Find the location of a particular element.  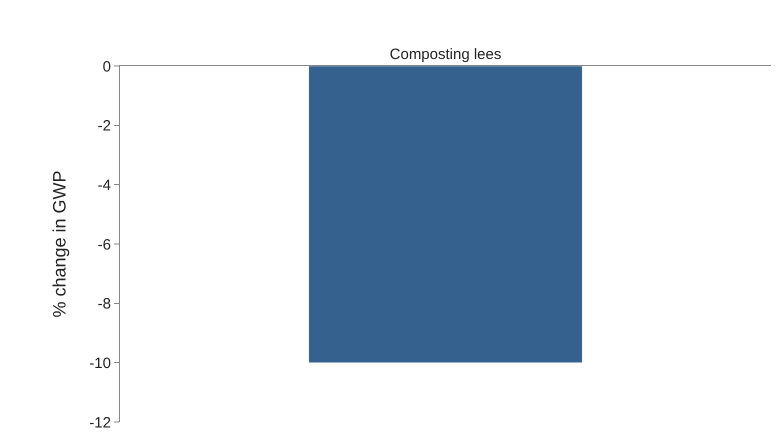

y-tick-label: -10 is located at coordinates (100, 363).